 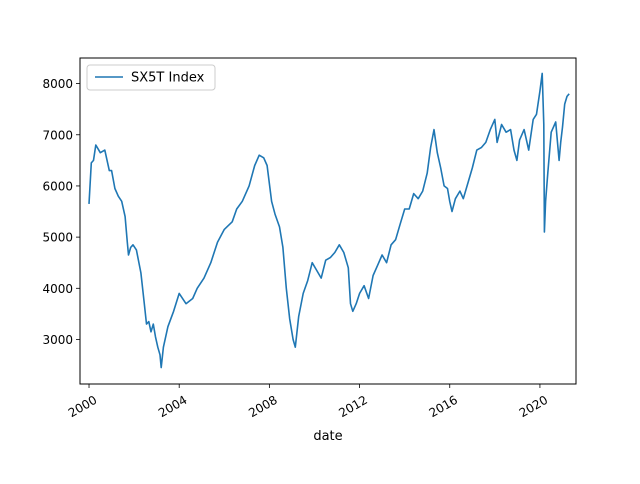 What do you see at coordinates (57, 289) in the screenshot?
I see `y-tick-label: 4000` at bounding box center [57, 289].